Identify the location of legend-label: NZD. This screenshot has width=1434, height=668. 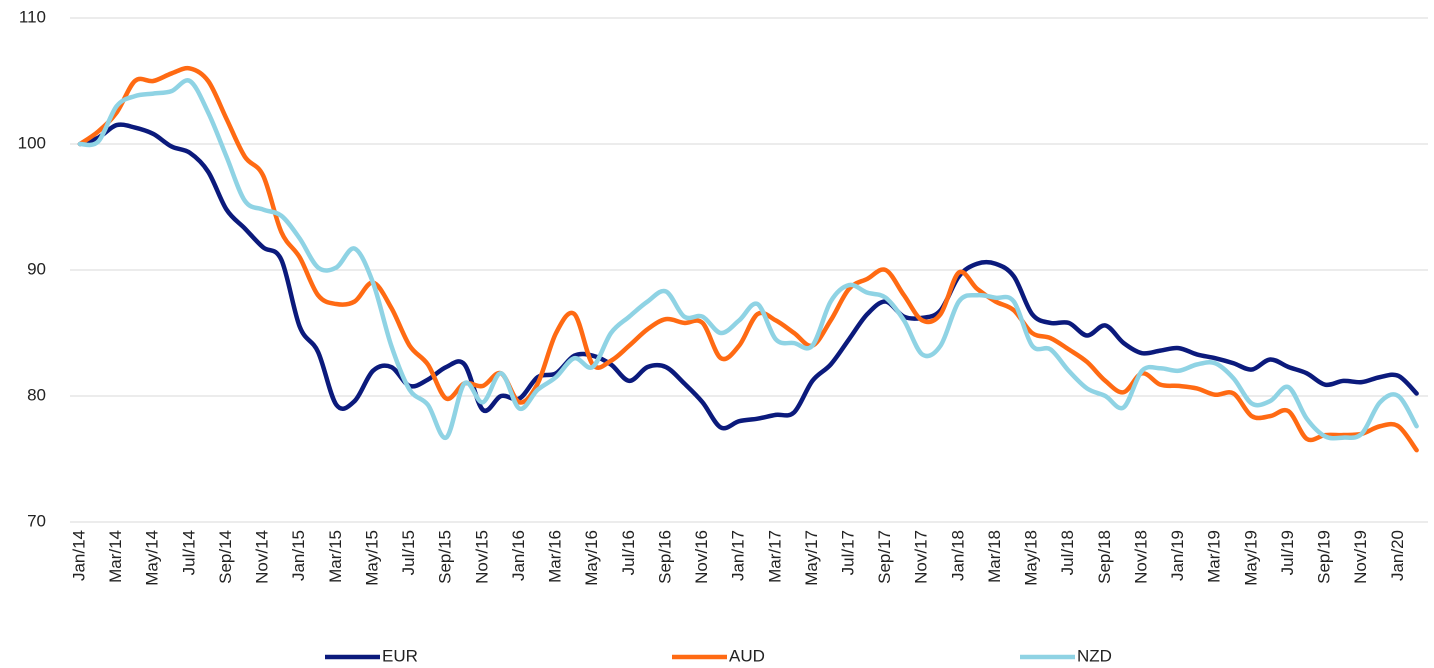
(1094, 655).